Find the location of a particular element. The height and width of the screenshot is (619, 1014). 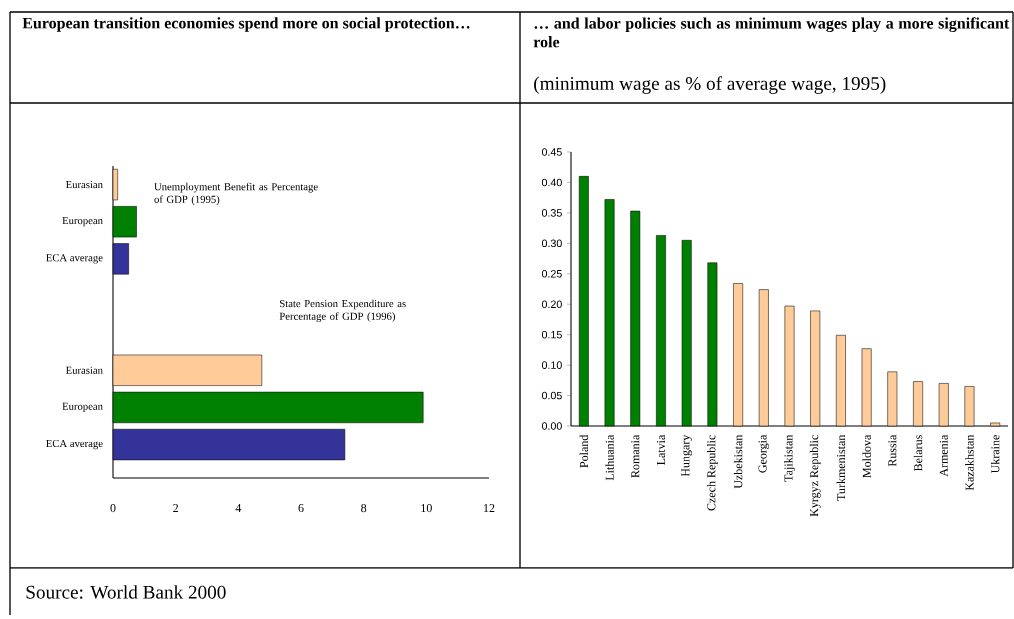

y-tick-label: 0.40 is located at coordinates (551, 182).